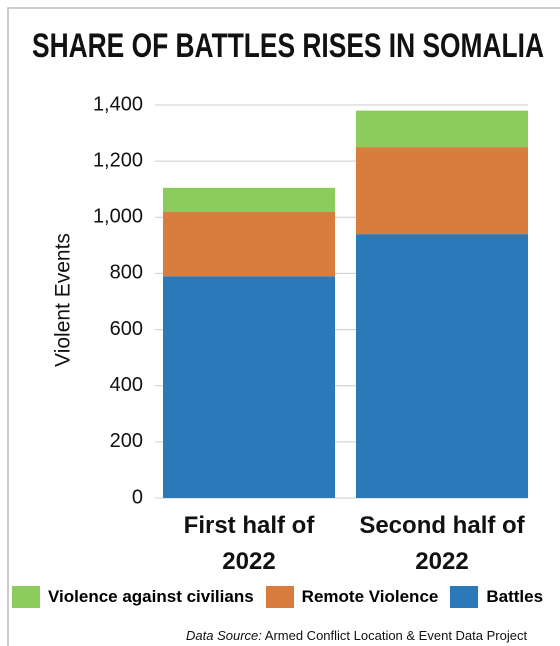 The image size is (560, 646). I want to click on x-tick-label: First half of 2022, so click(249, 543).